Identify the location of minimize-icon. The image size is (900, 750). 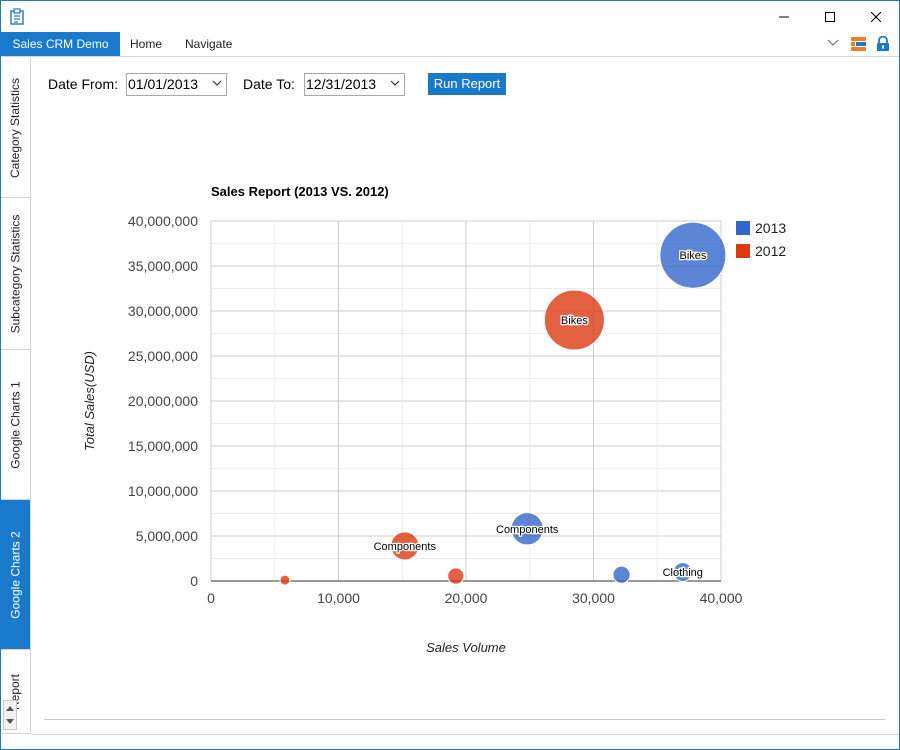
(784, 16).